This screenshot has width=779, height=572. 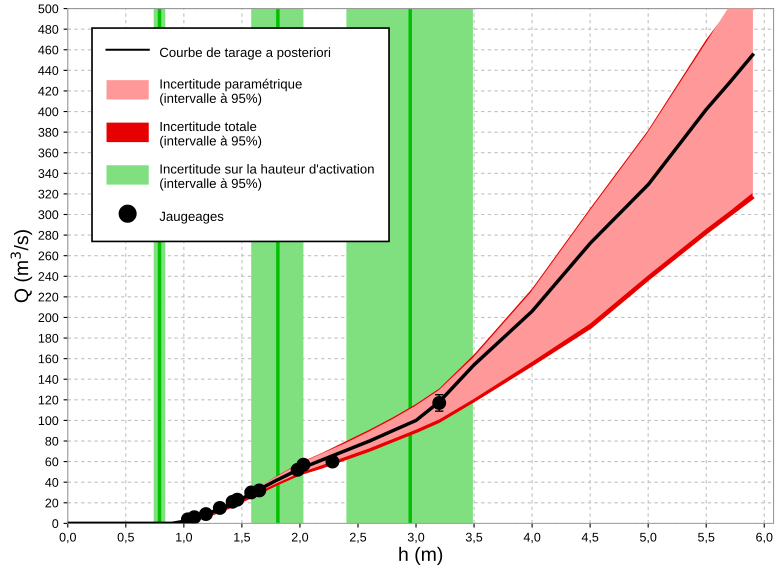 I want to click on y-tick-label: 380, so click(x=48, y=132).